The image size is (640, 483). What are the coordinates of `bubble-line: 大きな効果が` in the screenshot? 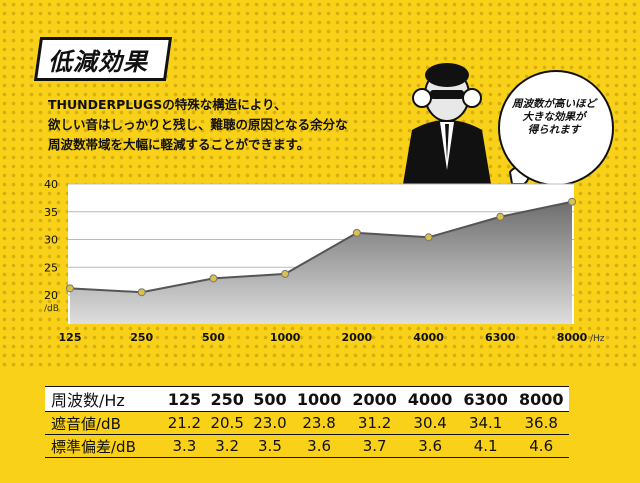 It's located at (554, 117).